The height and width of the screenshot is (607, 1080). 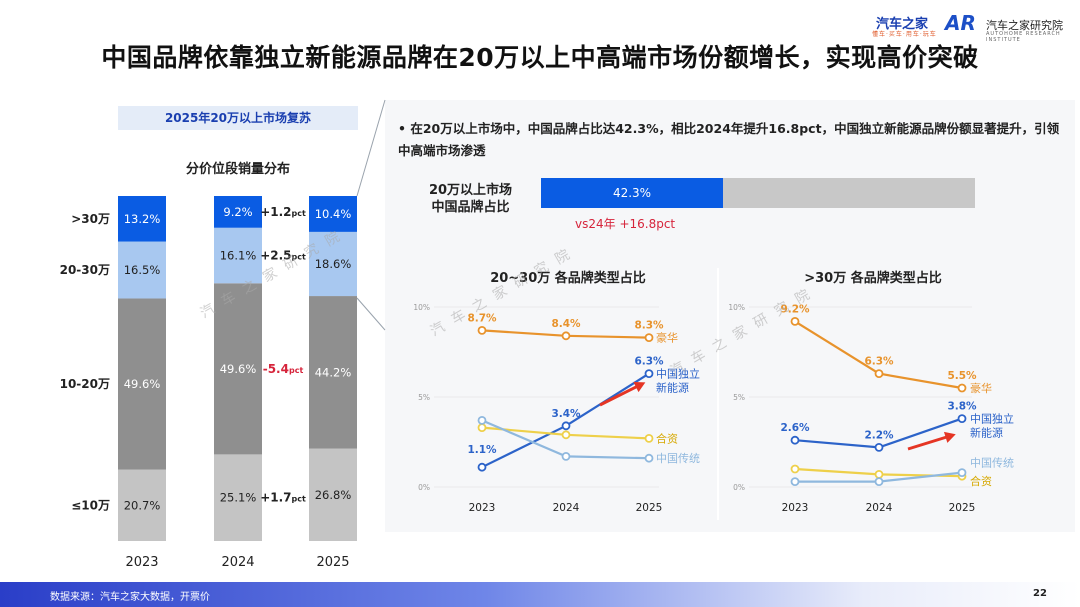 I want to click on stacked-chart-title: 分价位段销量分布, so click(x=237, y=169).